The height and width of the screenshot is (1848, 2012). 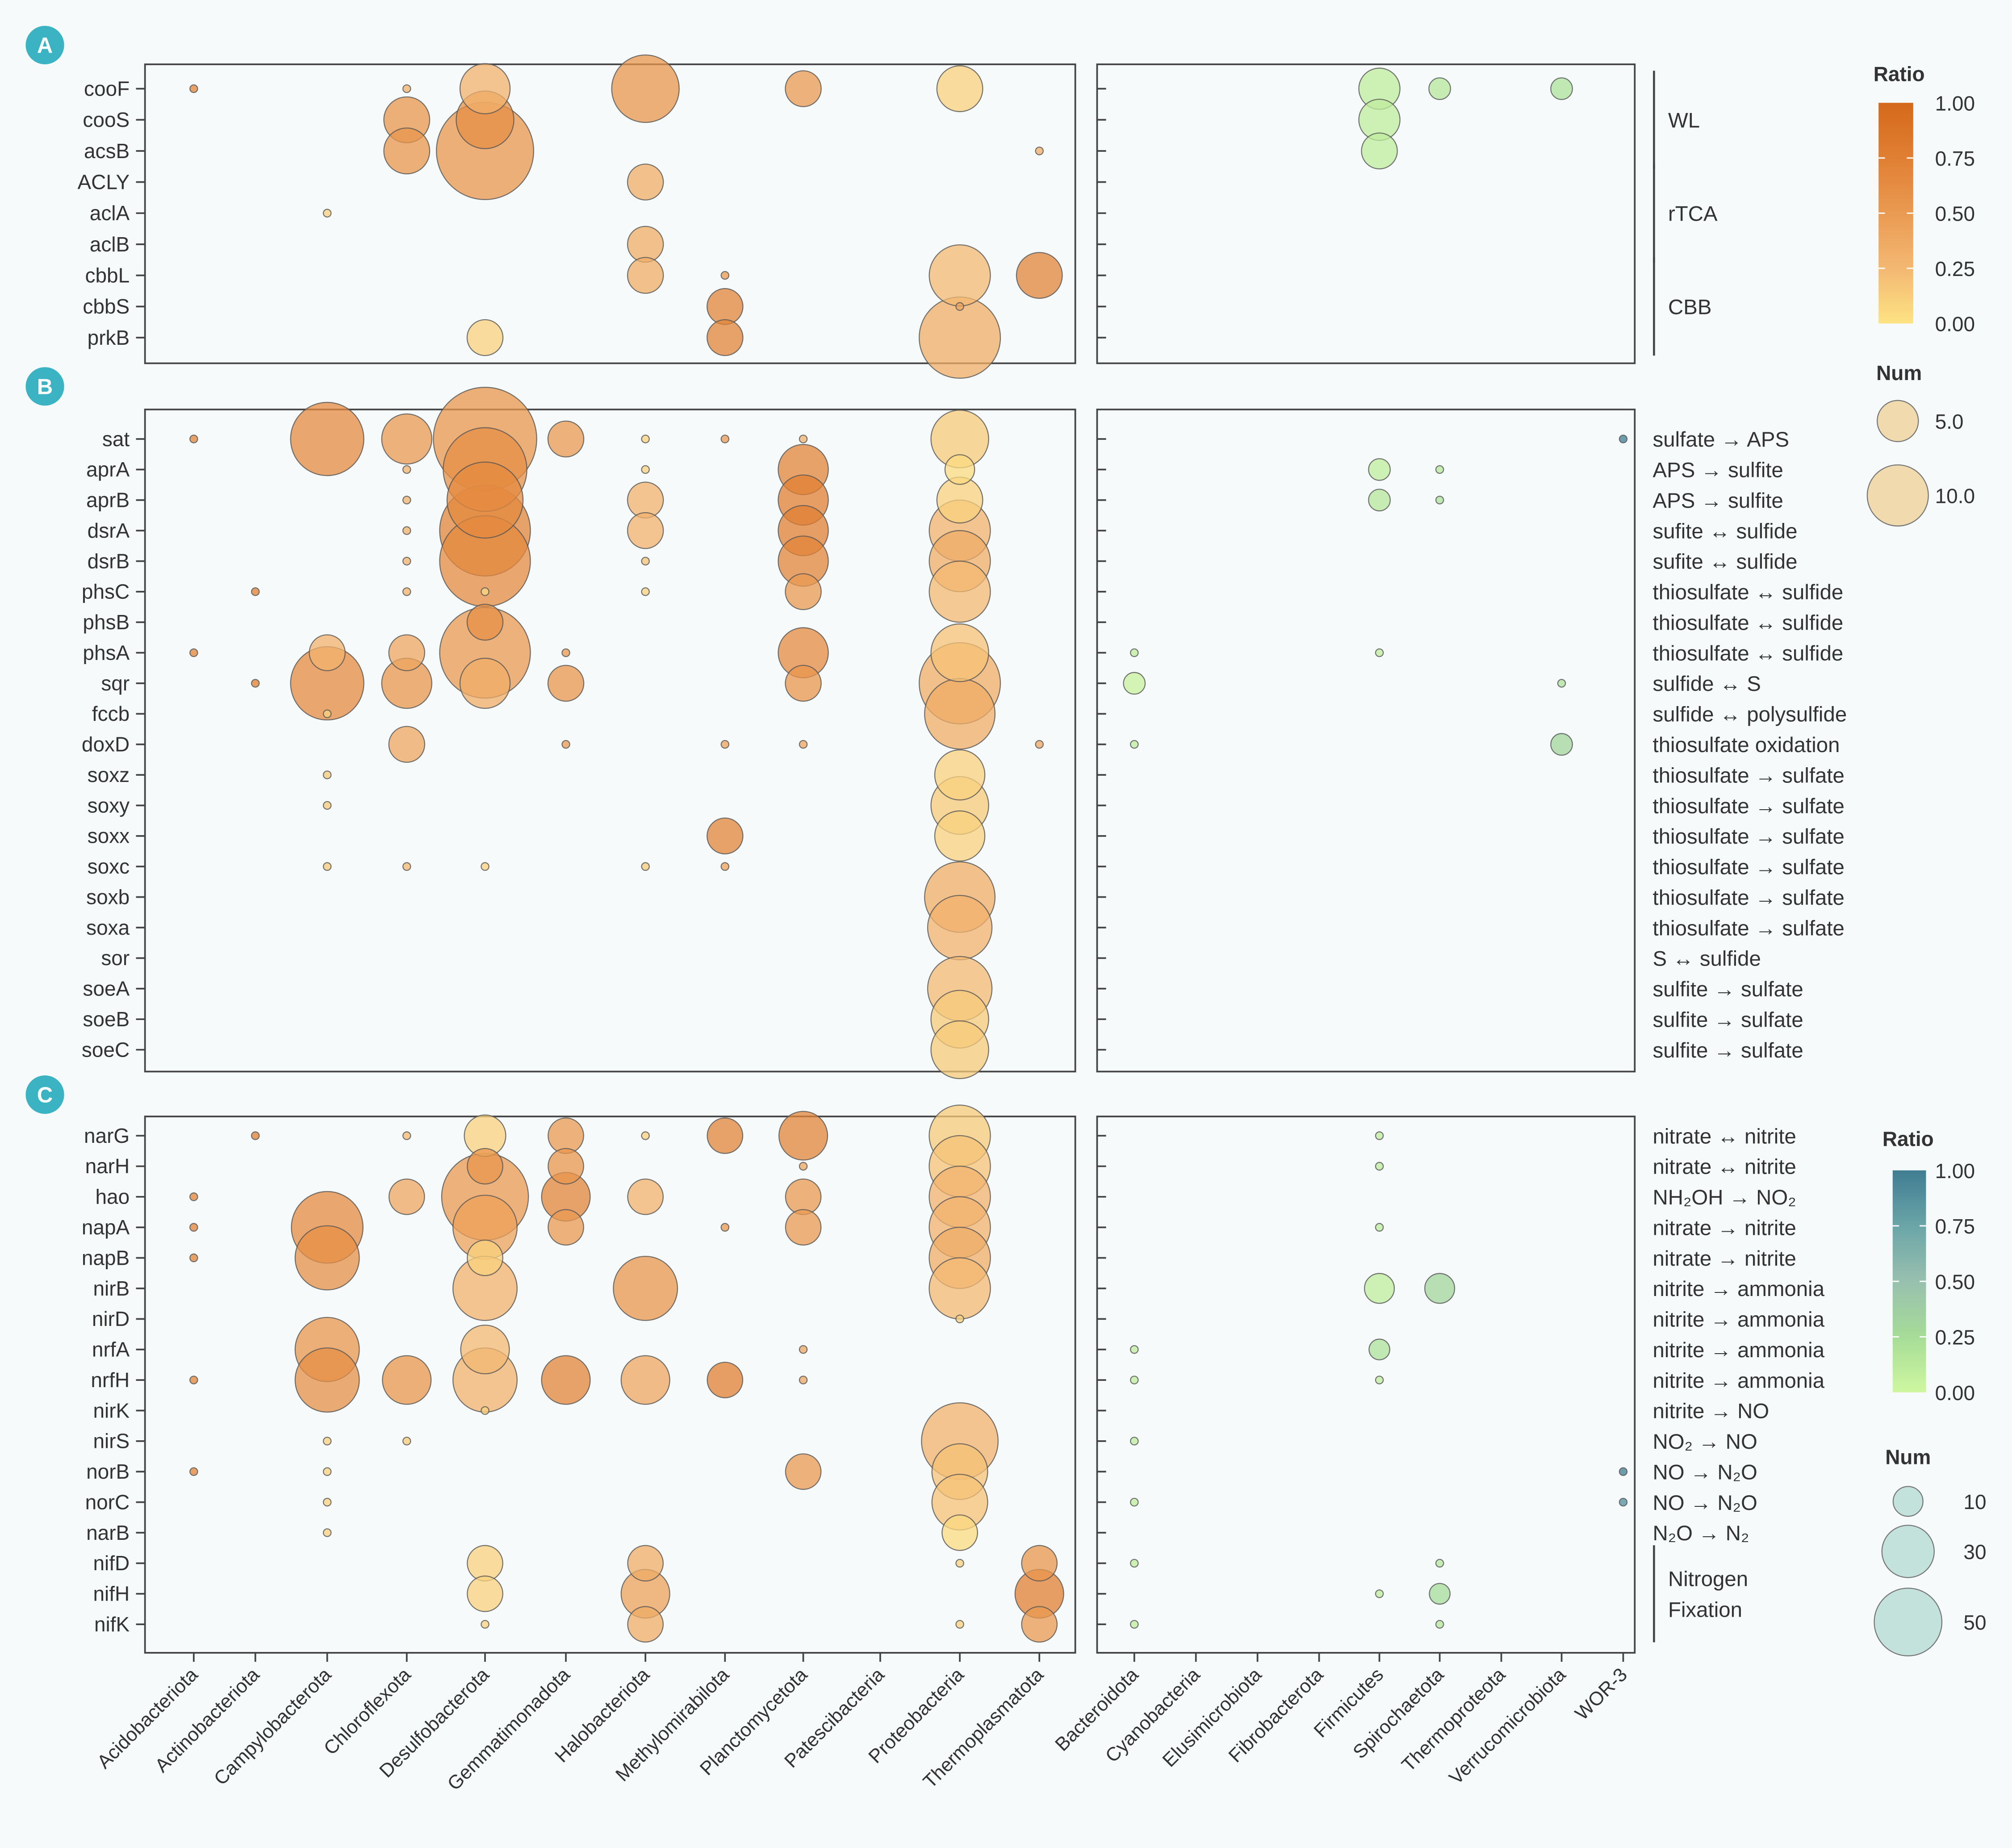 I want to click on bubble-soeC-Proteobacteria, so click(x=959, y=1049).